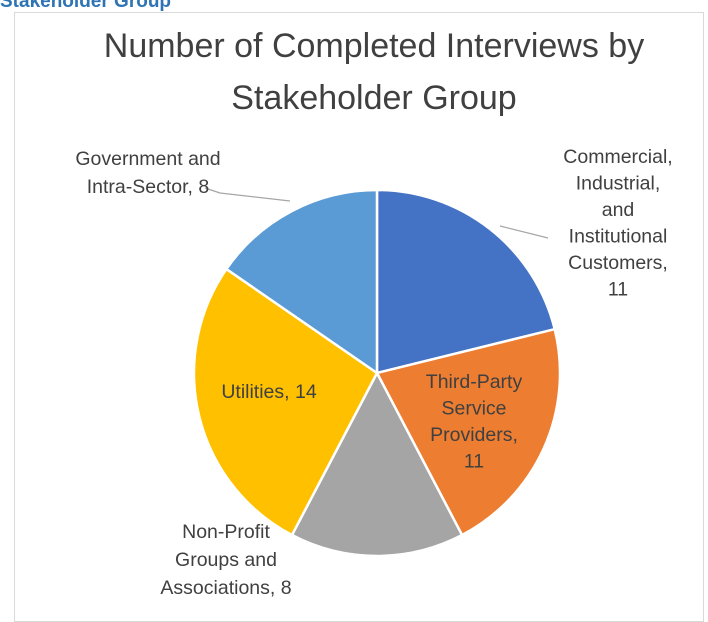  Describe the element at coordinates (474, 435) in the screenshot. I see `label-line: Providers,` at that location.